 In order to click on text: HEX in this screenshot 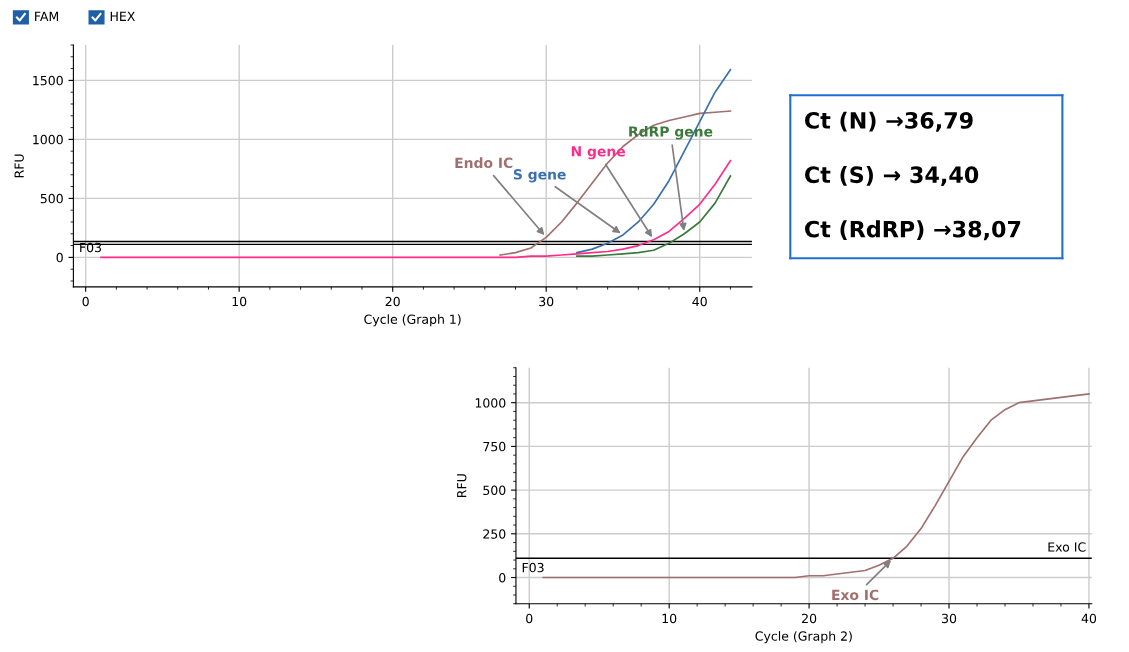, I will do `click(122, 16)`.